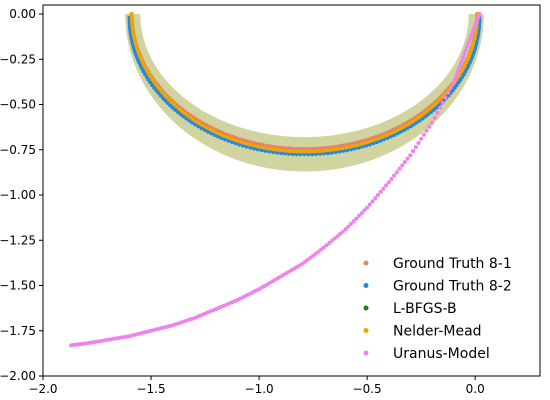 The height and width of the screenshot is (400, 550). I want to click on y-tick-label: −0.25, so click(18, 59).